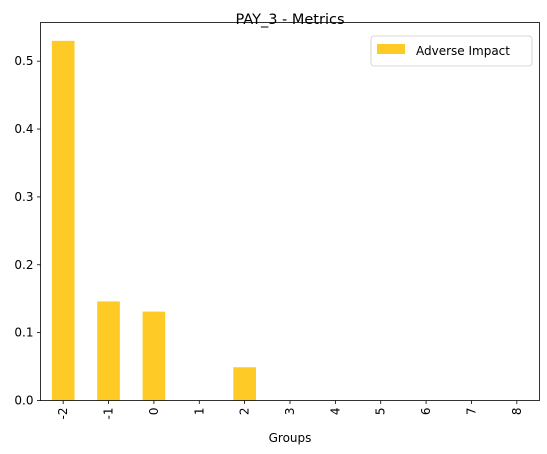 Image resolution: width=547 pixels, height=454 pixels. Describe the element at coordinates (426, 412) in the screenshot. I see `x-tick-label: 6` at that location.